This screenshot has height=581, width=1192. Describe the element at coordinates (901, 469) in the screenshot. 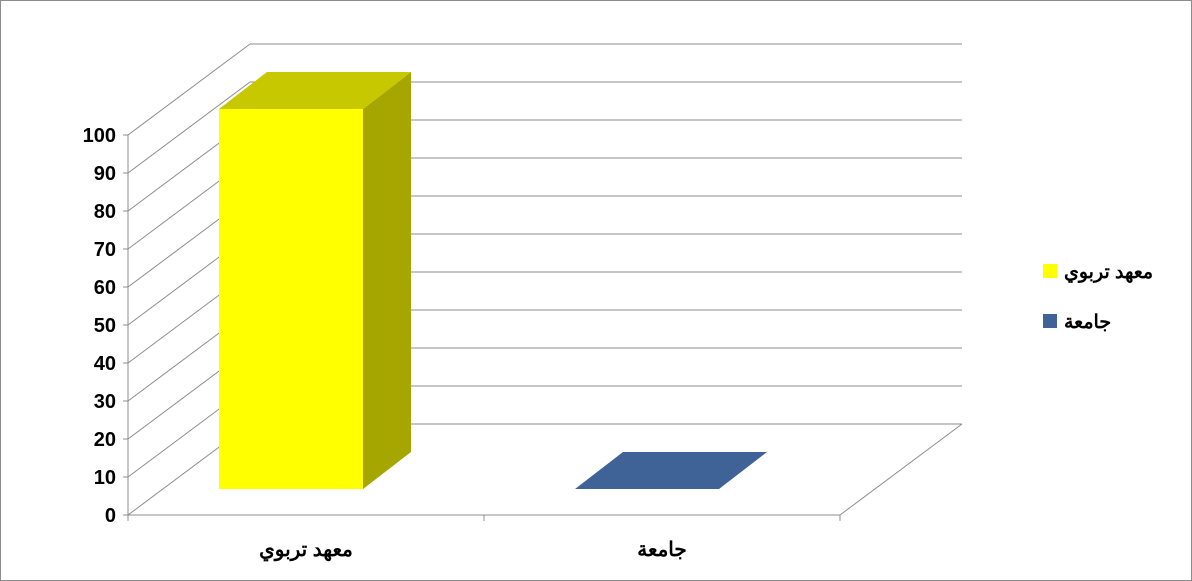

I see `floor-right-edge` at that location.